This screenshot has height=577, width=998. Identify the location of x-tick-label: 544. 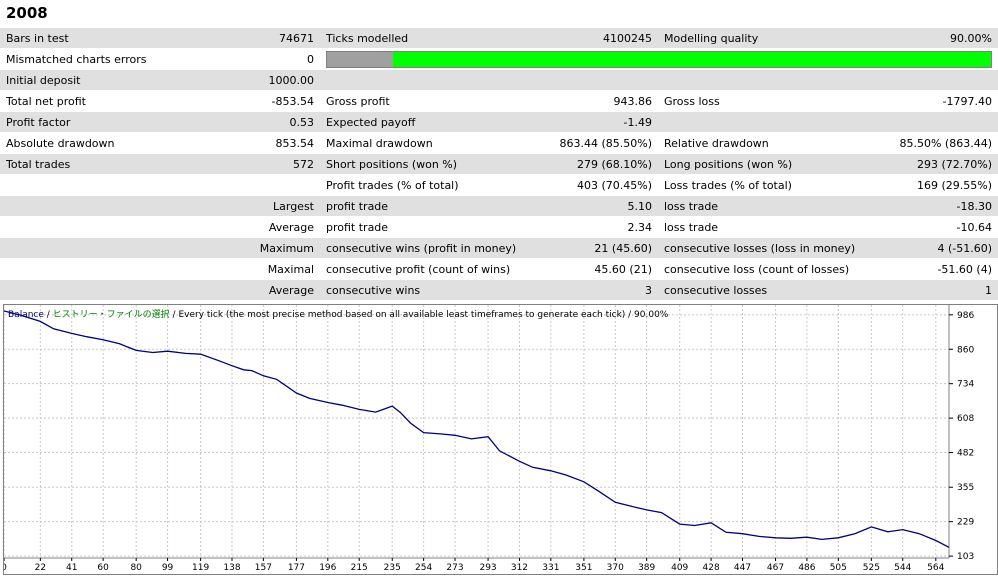
(902, 568).